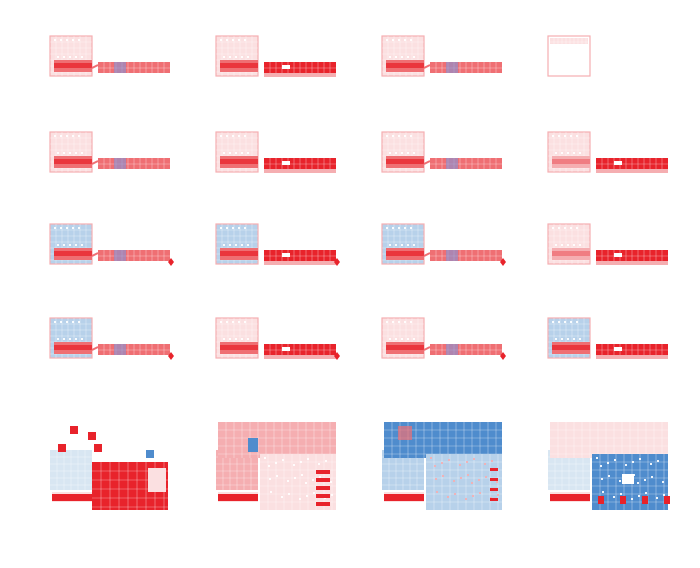  Describe the element at coordinates (253, 445) in the screenshot. I see `blue-tile` at that location.